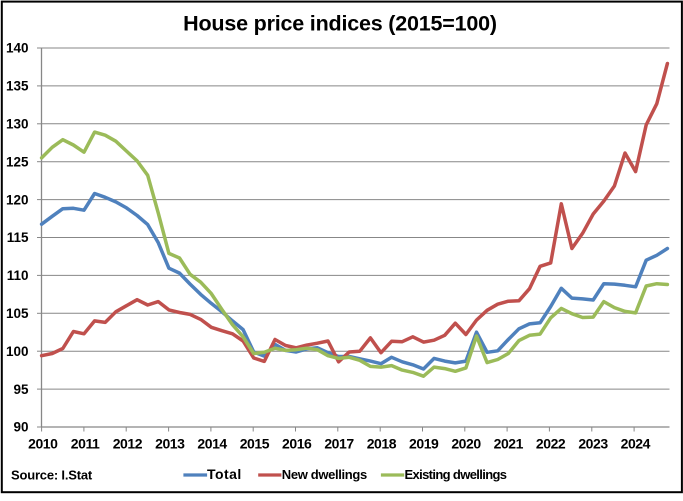 The width and height of the screenshot is (683, 501). Describe the element at coordinates (128, 444) in the screenshot. I see `svg-text: 2012` at that location.